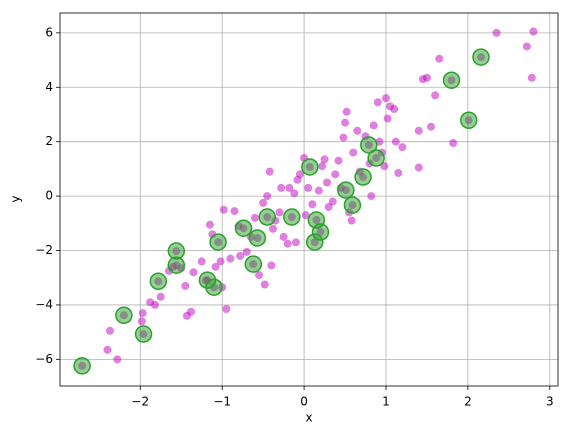 The width and height of the screenshot is (569, 436). I want to click on y-tick-label: −4, so click(44, 304).